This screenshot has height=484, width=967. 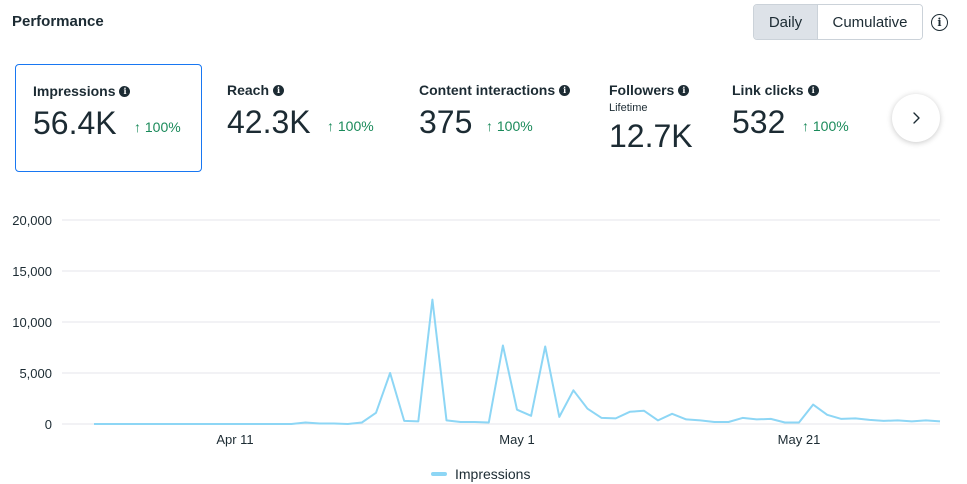 I want to click on cumulative-toggle-button: Cumulative, so click(x=870, y=22).